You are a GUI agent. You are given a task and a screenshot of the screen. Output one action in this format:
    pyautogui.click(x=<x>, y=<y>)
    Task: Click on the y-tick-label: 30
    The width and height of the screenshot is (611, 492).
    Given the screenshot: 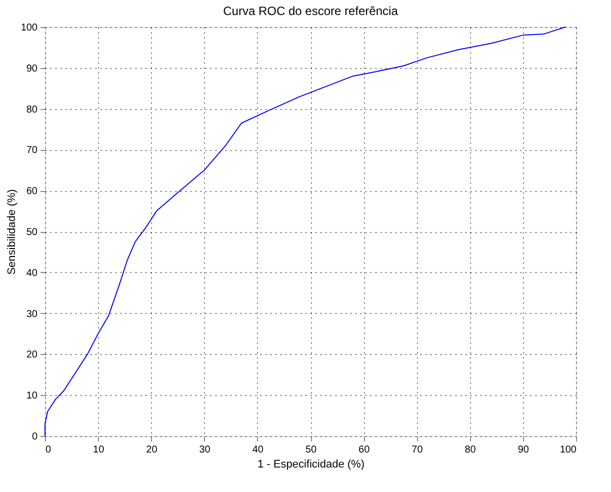 What is the action you would take?
    pyautogui.click(x=32, y=314)
    